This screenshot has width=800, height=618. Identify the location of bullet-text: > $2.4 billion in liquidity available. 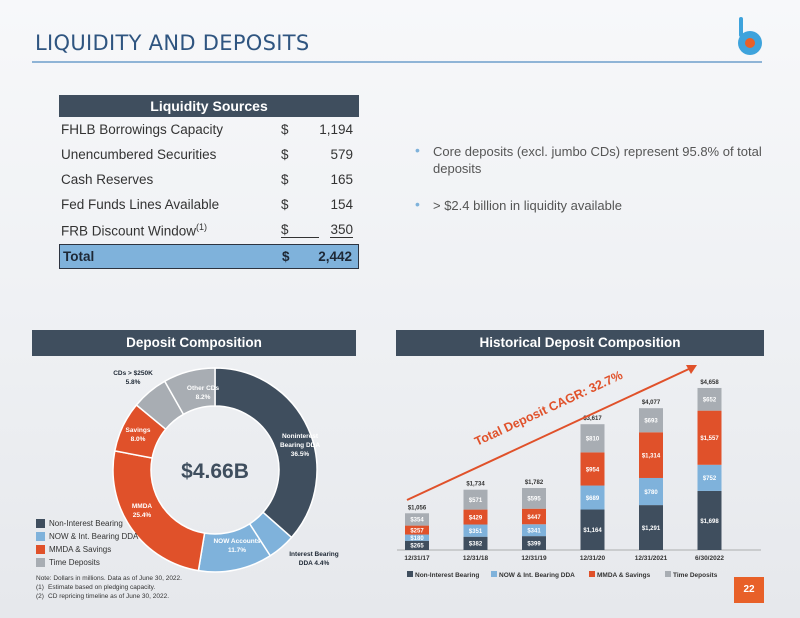
(527, 205).